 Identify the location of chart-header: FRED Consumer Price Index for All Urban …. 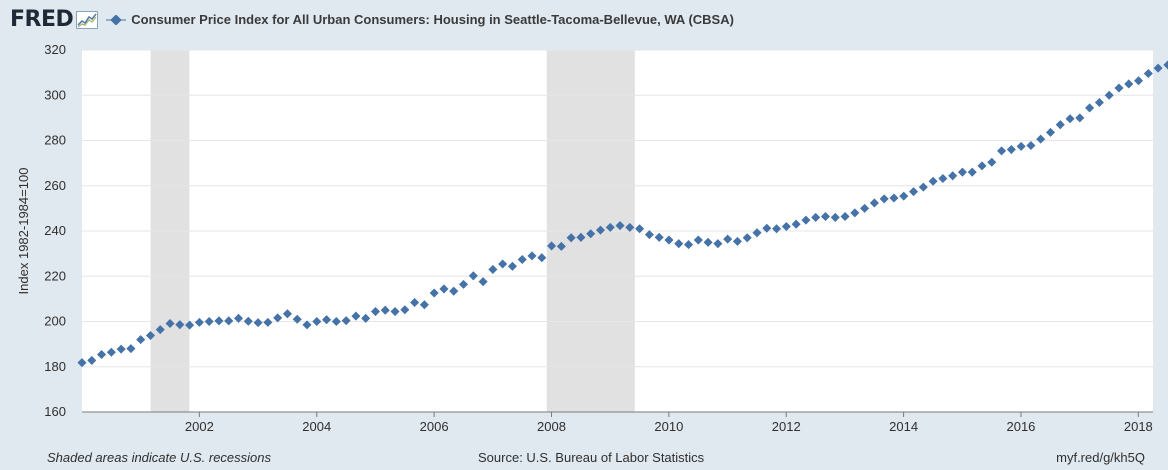
(372, 19).